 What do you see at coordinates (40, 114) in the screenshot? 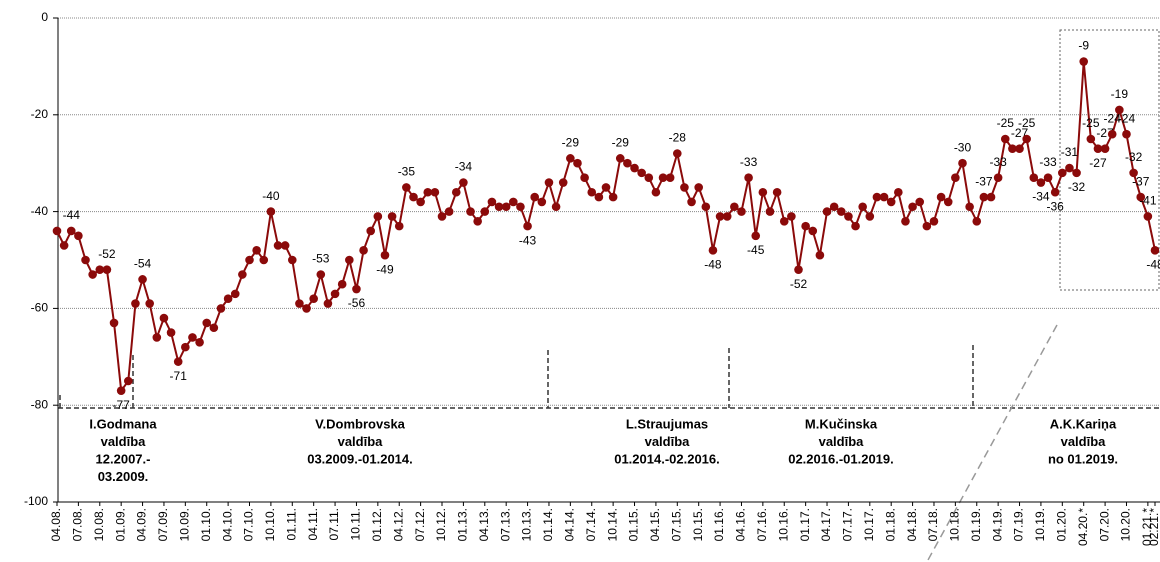
I see `y-tick-label: -20` at bounding box center [40, 114].